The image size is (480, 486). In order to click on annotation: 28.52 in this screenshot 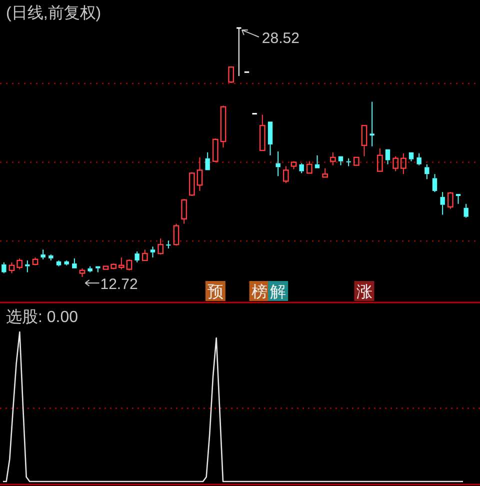, I will do `click(281, 38)`.